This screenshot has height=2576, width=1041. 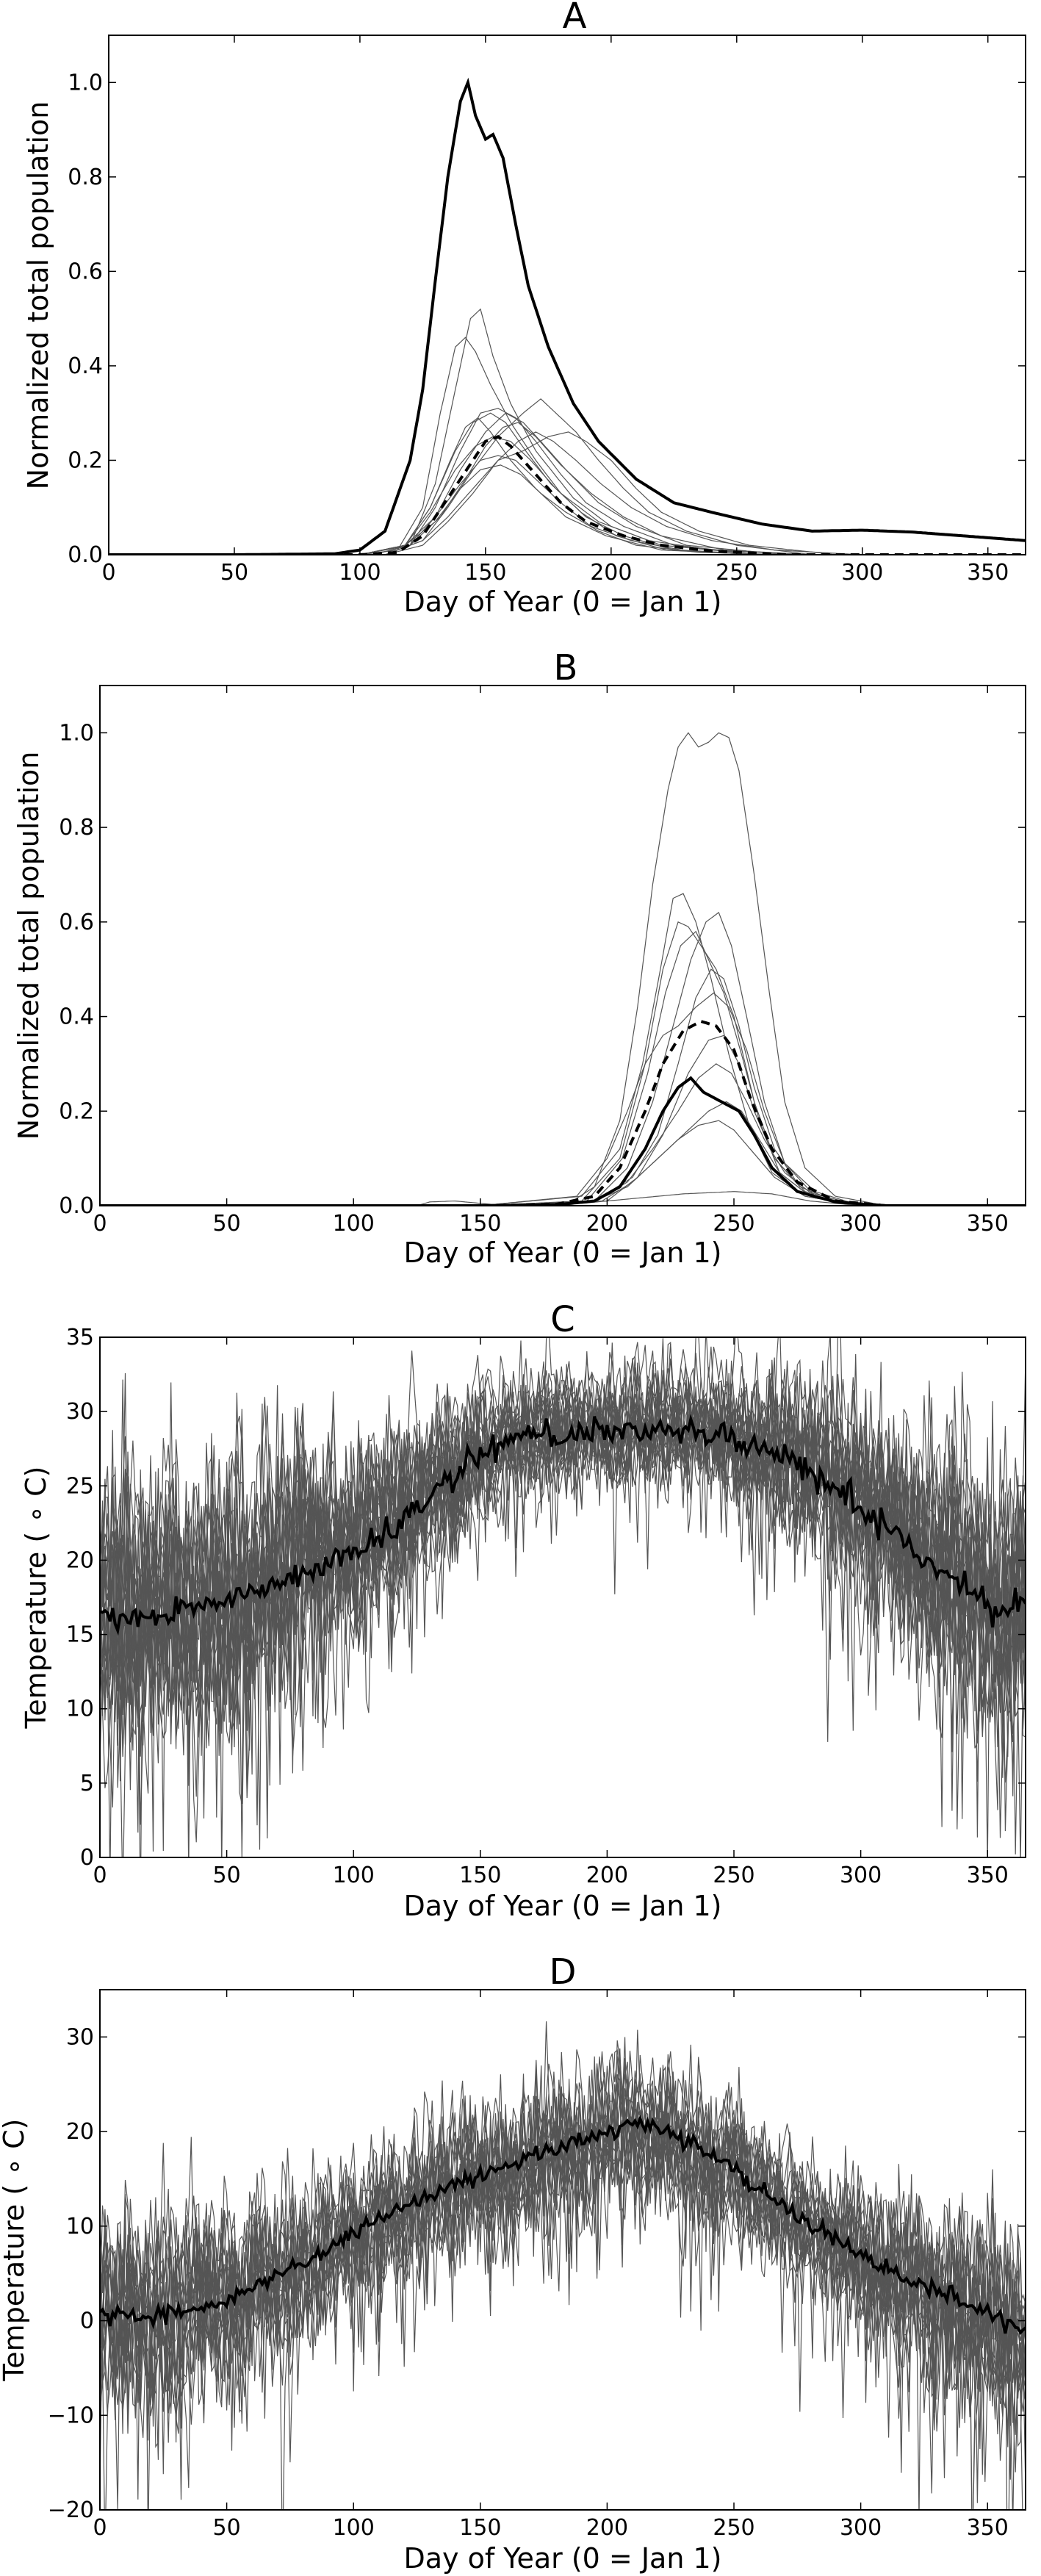 I want to click on y-tick-label: 30, so click(x=80, y=2037).